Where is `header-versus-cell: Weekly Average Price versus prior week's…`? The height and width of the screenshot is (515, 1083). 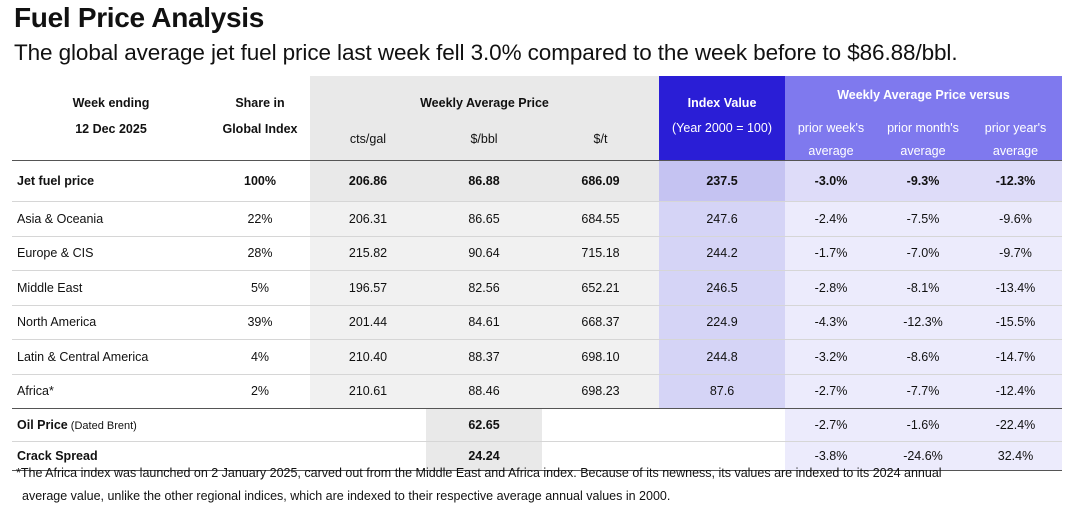
header-versus-cell: Weekly Average Price versus prior week's… is located at coordinates (923, 118).